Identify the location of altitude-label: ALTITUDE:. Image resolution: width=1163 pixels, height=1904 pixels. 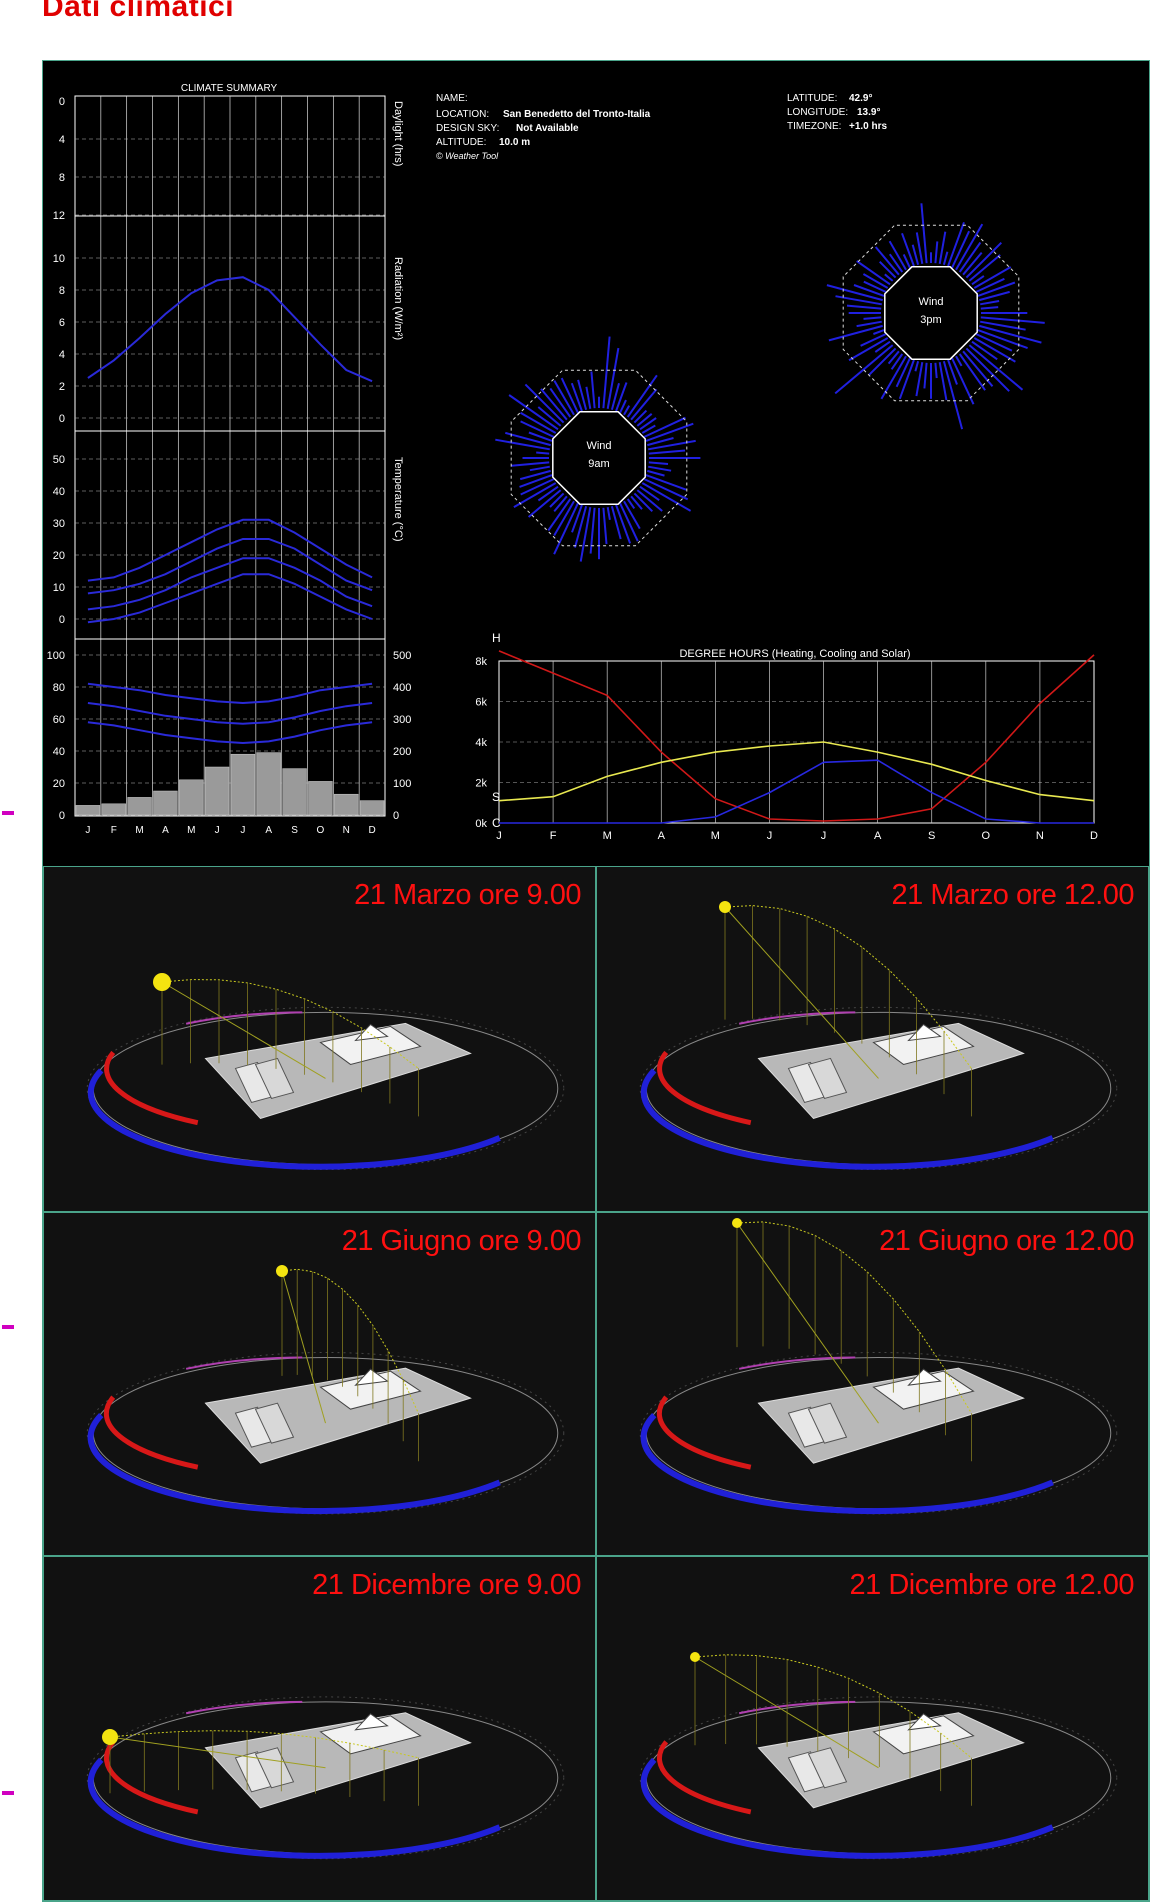
(461, 142).